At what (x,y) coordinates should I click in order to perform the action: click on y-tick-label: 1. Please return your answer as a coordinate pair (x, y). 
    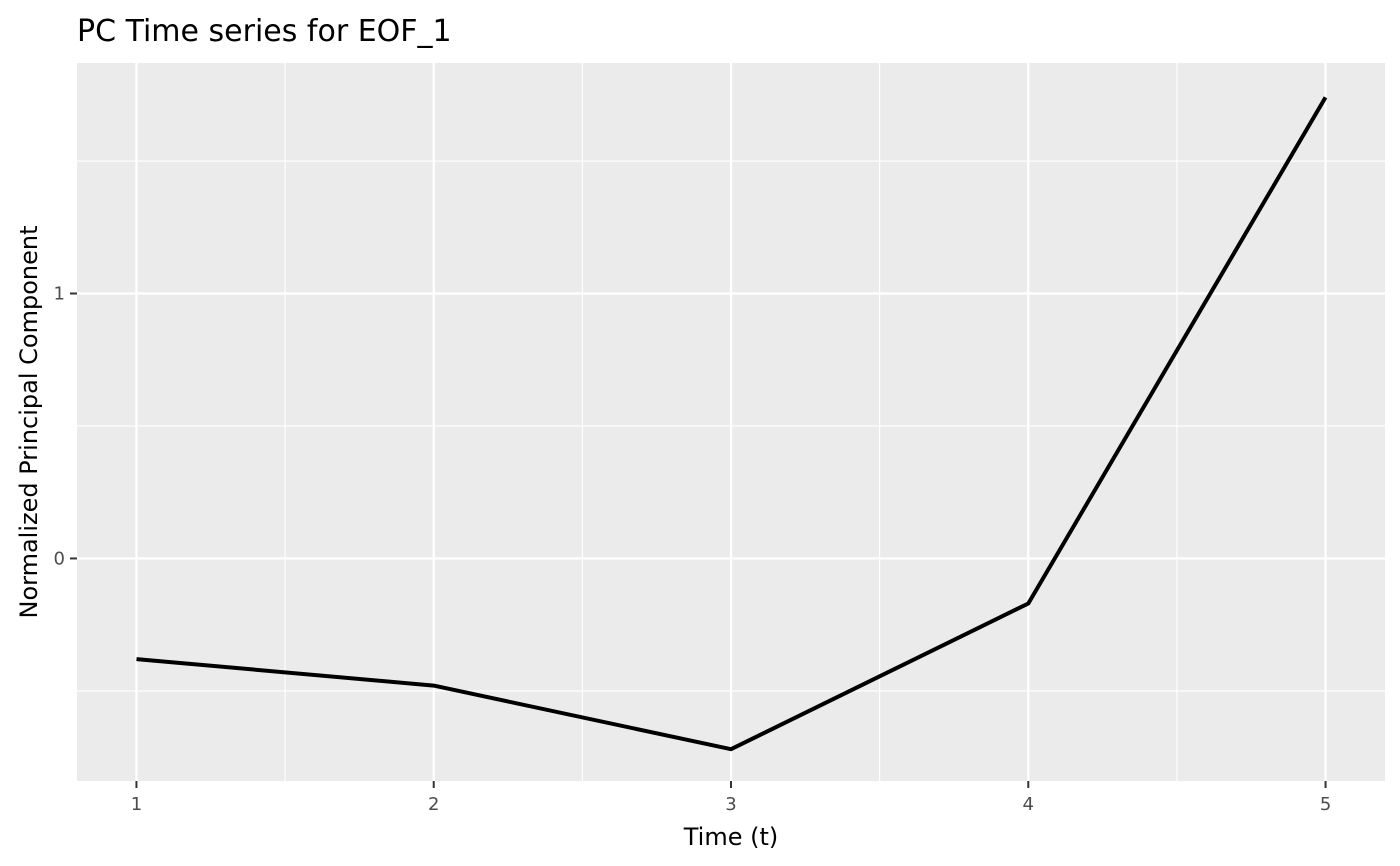
    Looking at the image, I should click on (59, 294).